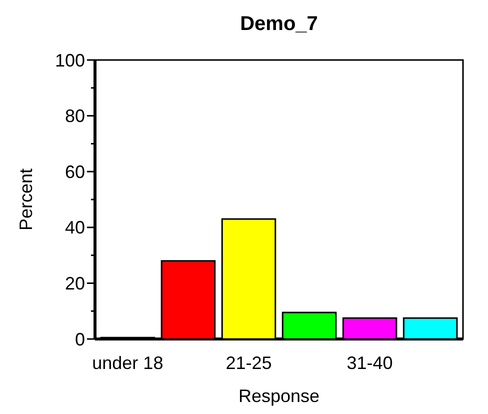  Describe the element at coordinates (369, 363) in the screenshot. I see `x-tick-label: 31-40` at that location.